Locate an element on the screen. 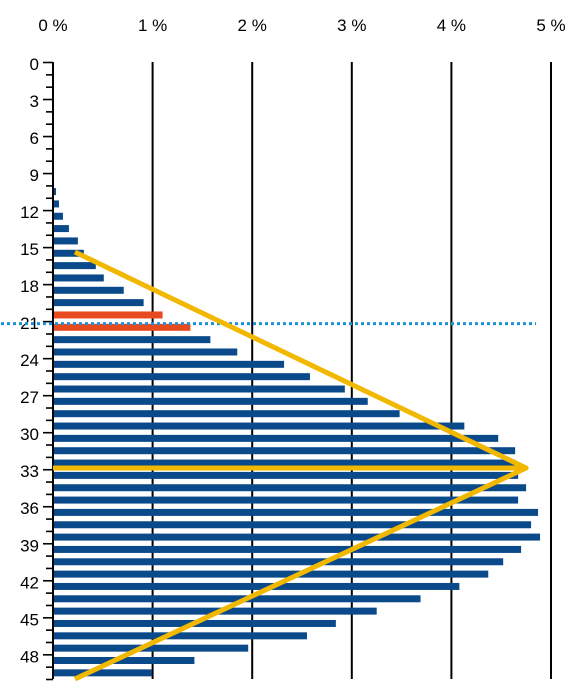  y-tick-label-12: 12 is located at coordinates (29, 212).